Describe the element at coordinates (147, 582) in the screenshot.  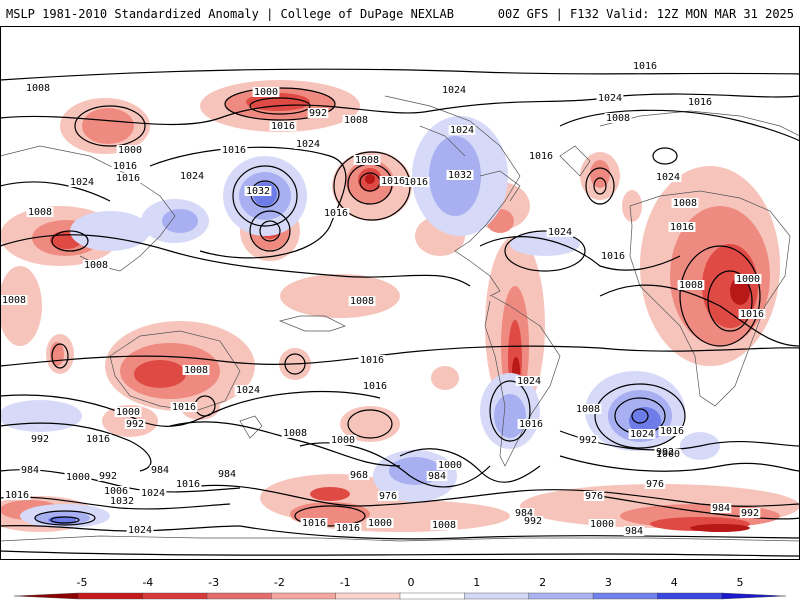
I see `colorbar-tick-label: -4` at that location.